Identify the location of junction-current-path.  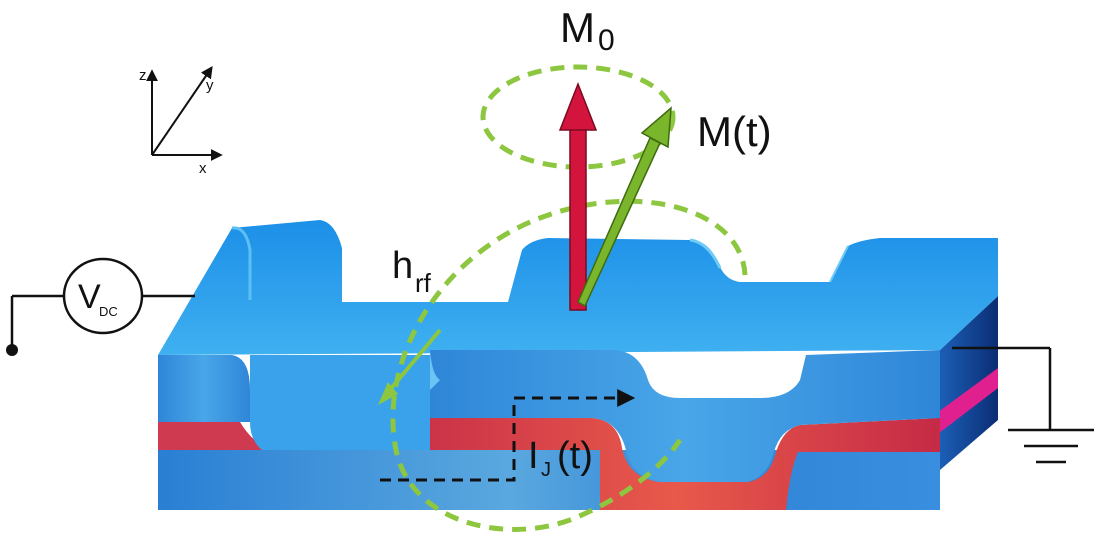
(508, 435).